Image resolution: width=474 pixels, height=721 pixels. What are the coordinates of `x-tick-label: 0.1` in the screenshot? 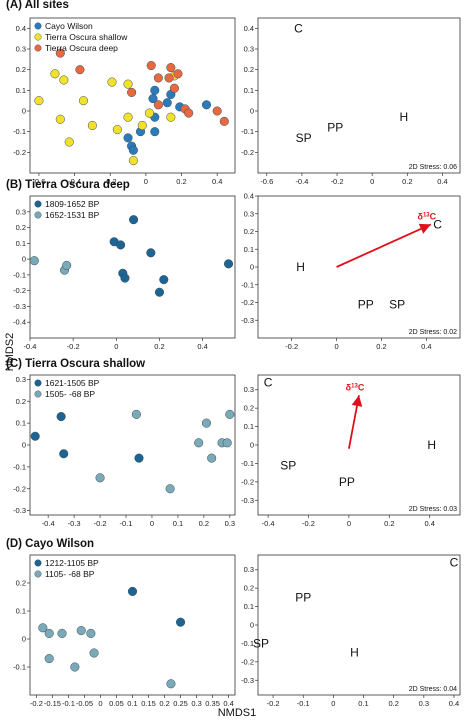 It's located at (363, 703).